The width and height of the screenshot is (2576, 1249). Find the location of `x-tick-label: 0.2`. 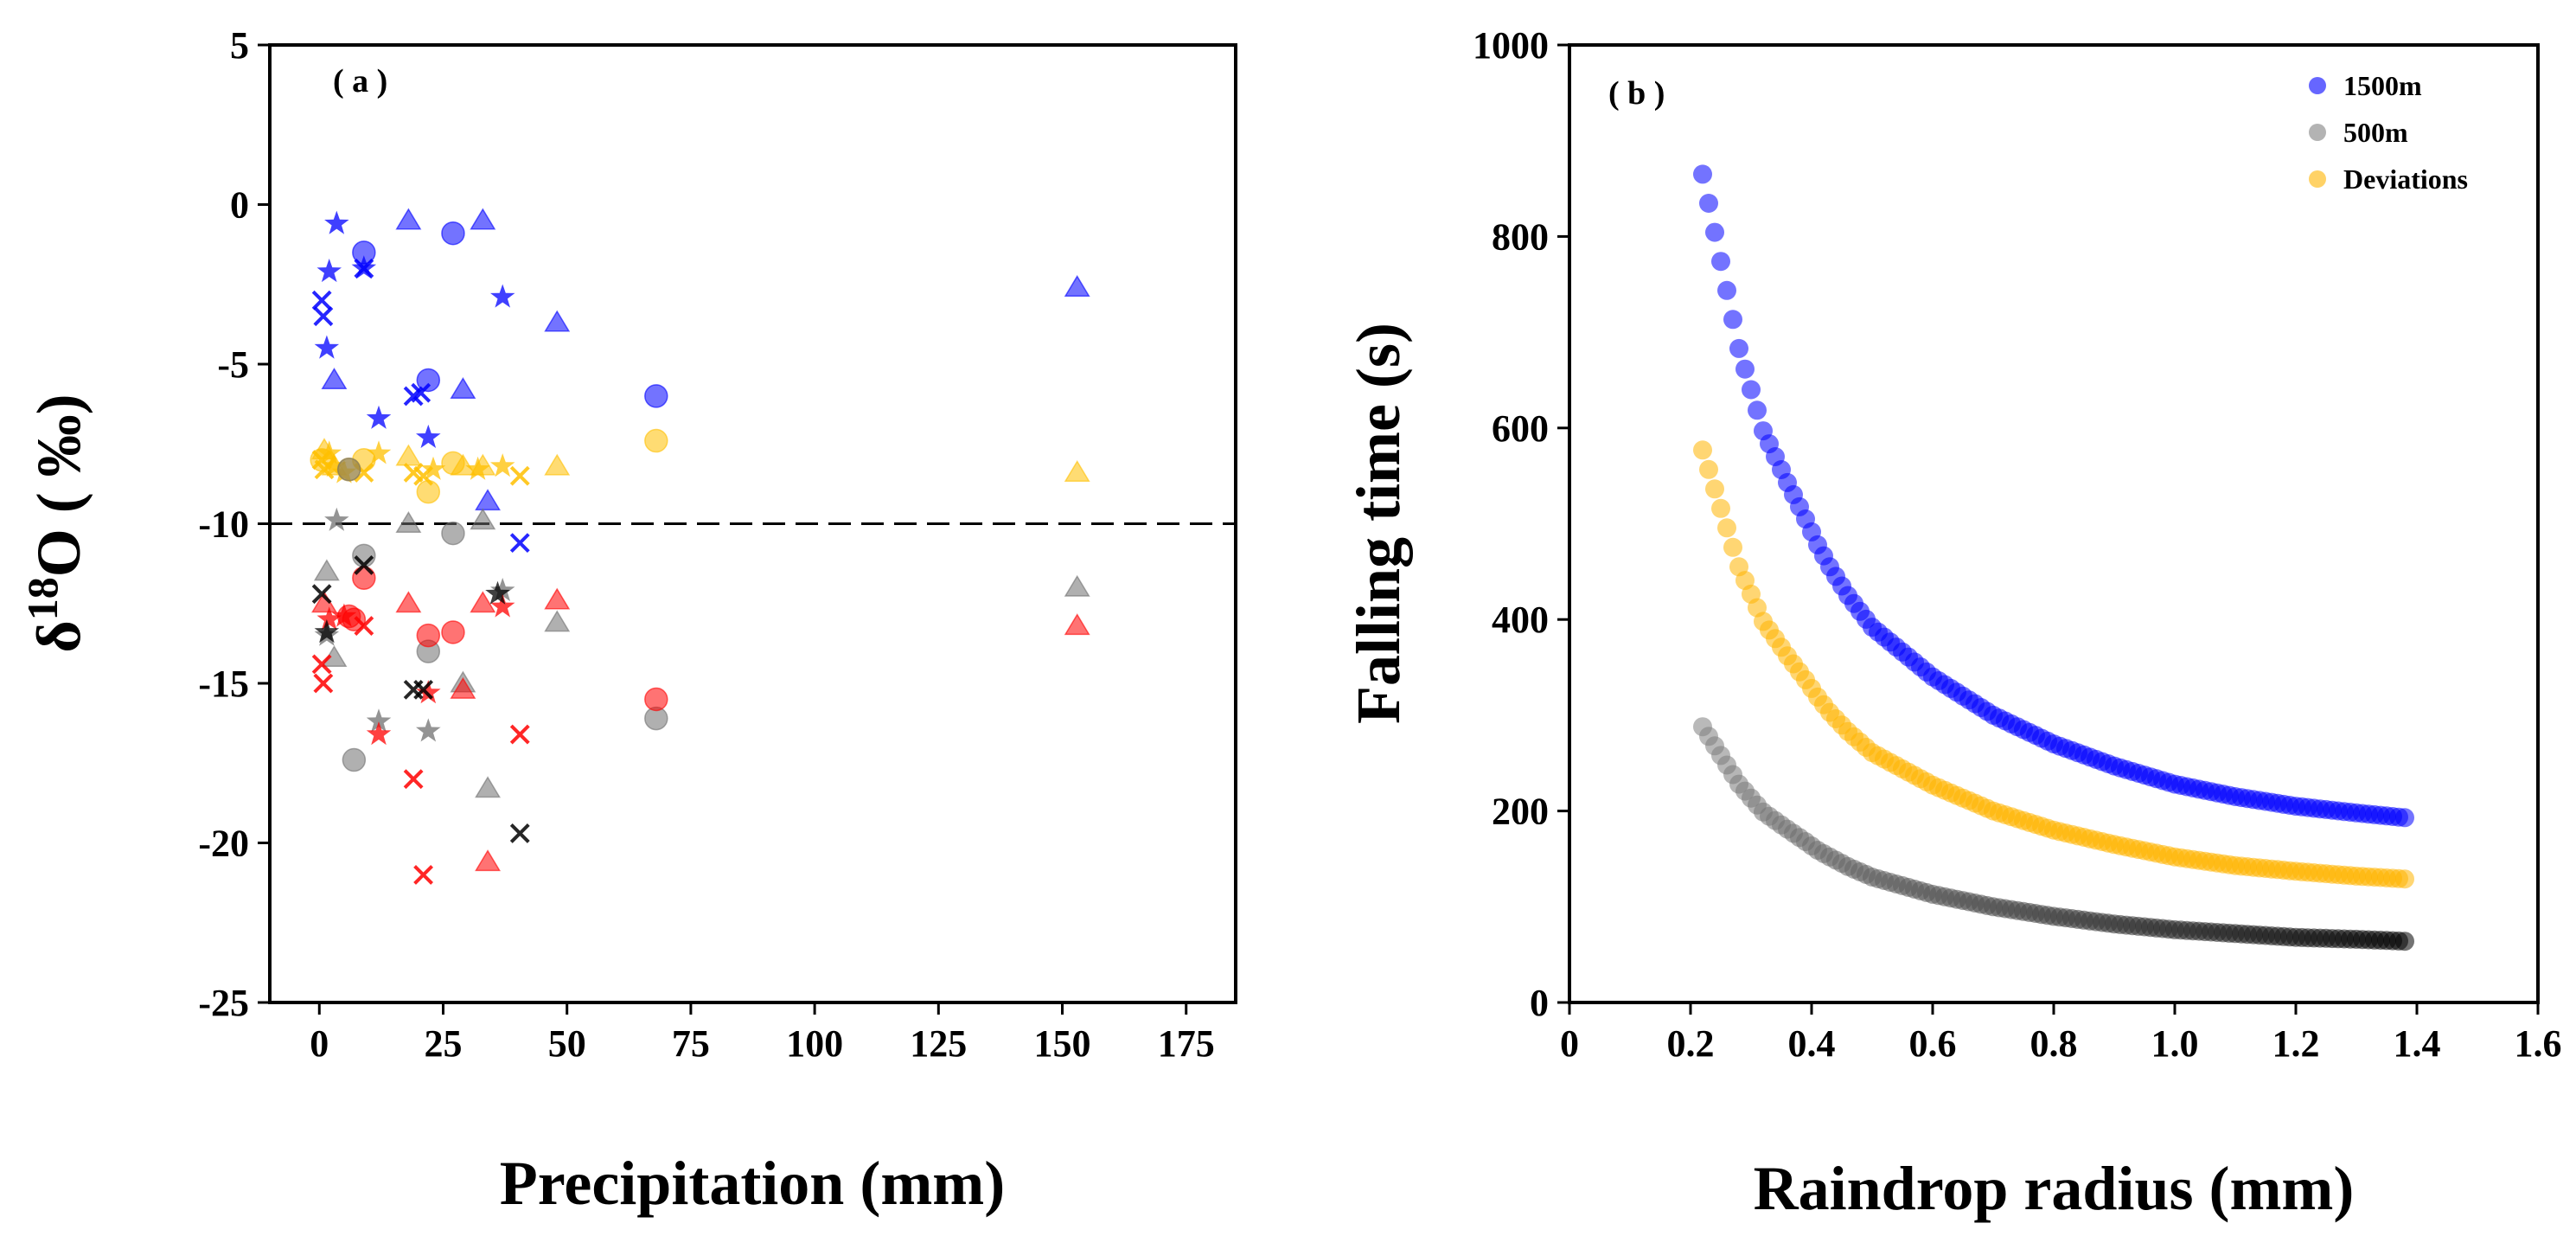

x-tick-label: 0.2 is located at coordinates (1691, 1043).